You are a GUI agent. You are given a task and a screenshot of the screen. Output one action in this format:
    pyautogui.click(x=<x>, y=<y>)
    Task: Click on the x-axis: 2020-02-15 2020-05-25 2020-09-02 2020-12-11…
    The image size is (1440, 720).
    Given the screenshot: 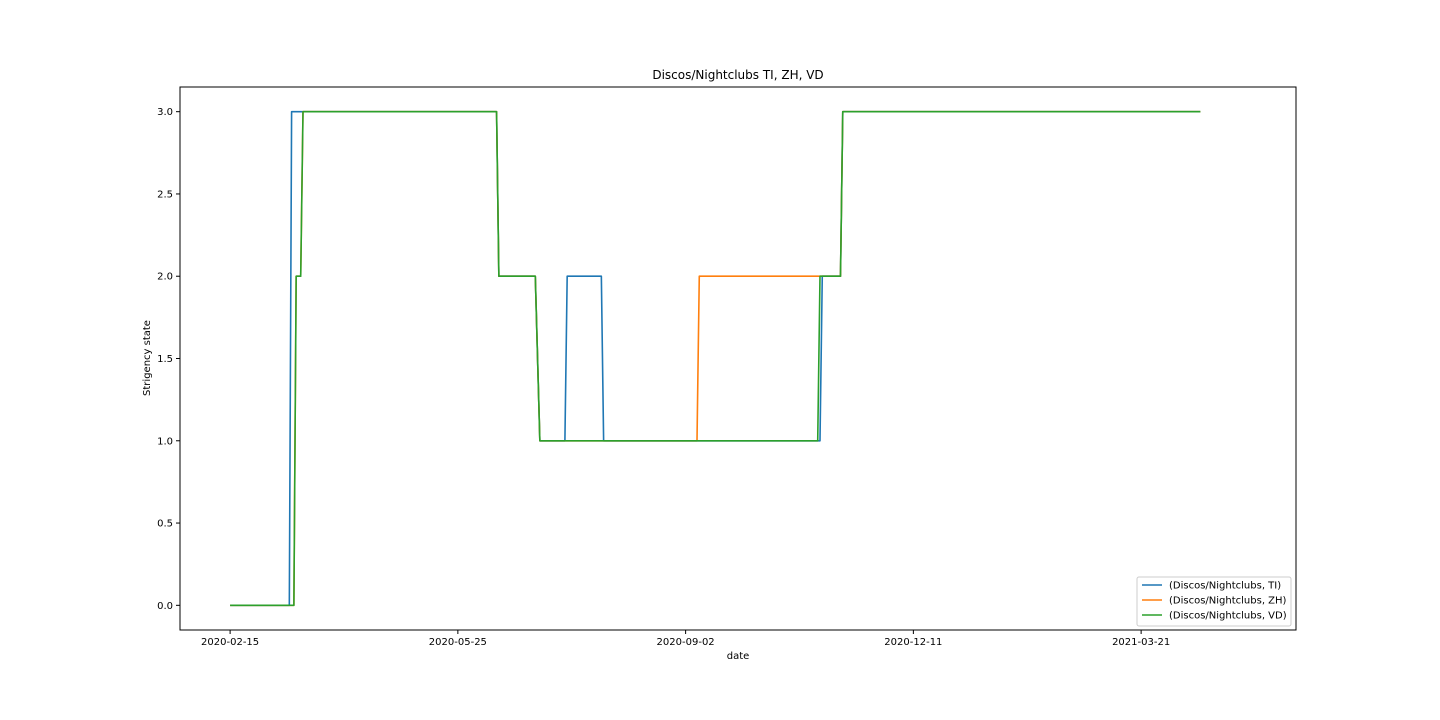 What is the action you would take?
    pyautogui.click(x=685, y=639)
    